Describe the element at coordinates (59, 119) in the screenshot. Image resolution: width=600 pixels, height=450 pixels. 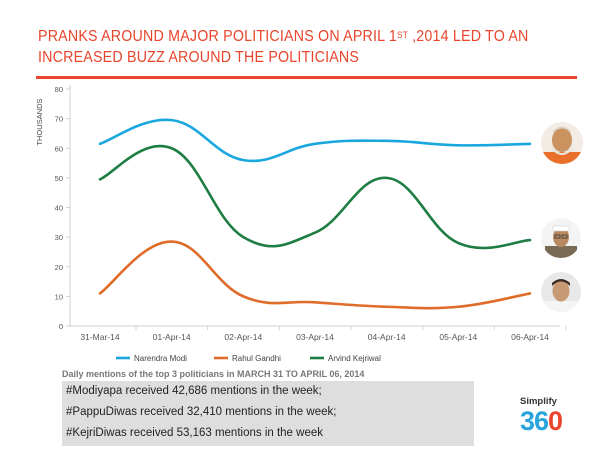
I see `y-tick-label: 70` at that location.